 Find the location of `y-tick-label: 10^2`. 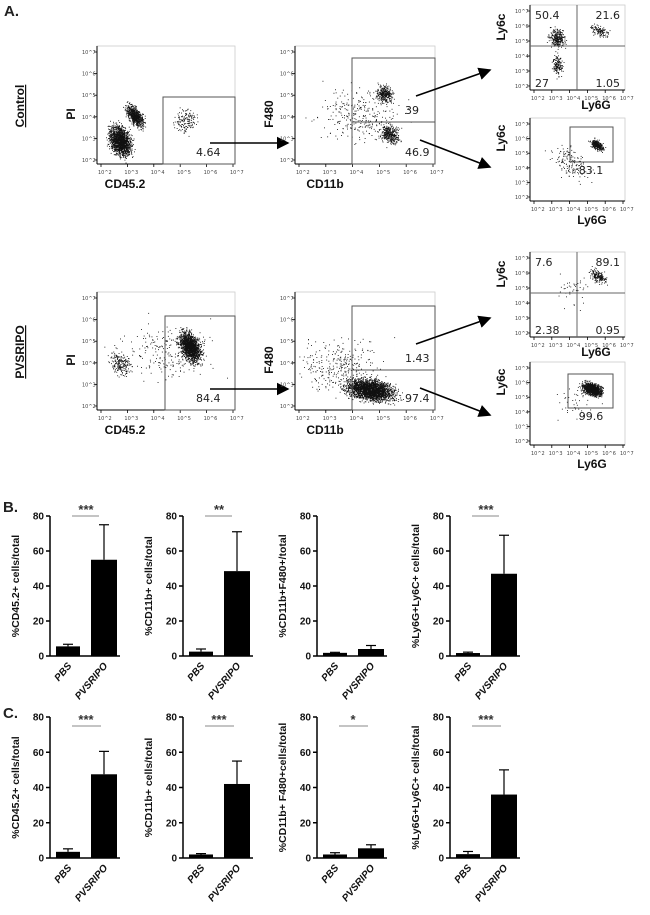

y-tick-label: 10^2 is located at coordinates (89, 407).